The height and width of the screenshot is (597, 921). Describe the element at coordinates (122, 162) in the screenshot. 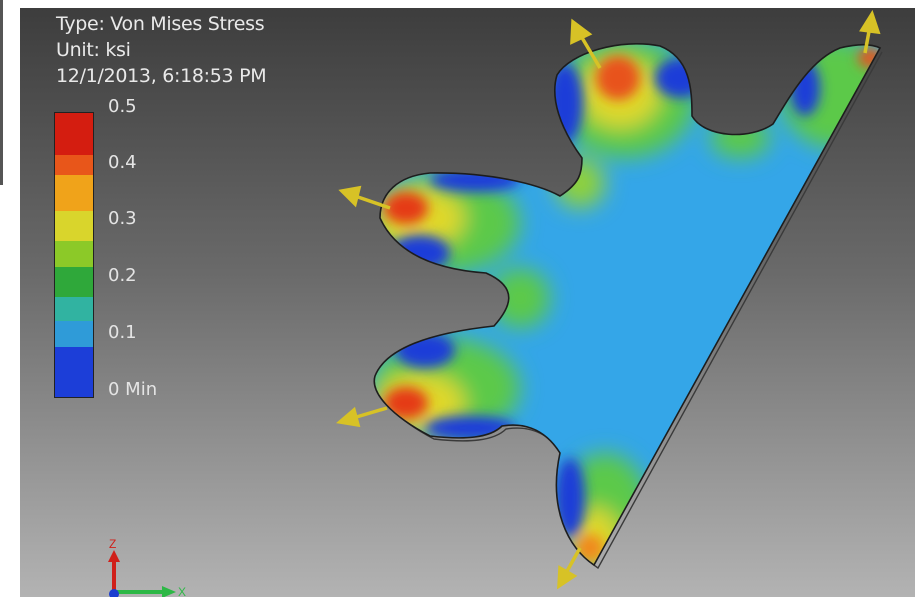

I see `legend-tick-0-4: 0.4` at that location.